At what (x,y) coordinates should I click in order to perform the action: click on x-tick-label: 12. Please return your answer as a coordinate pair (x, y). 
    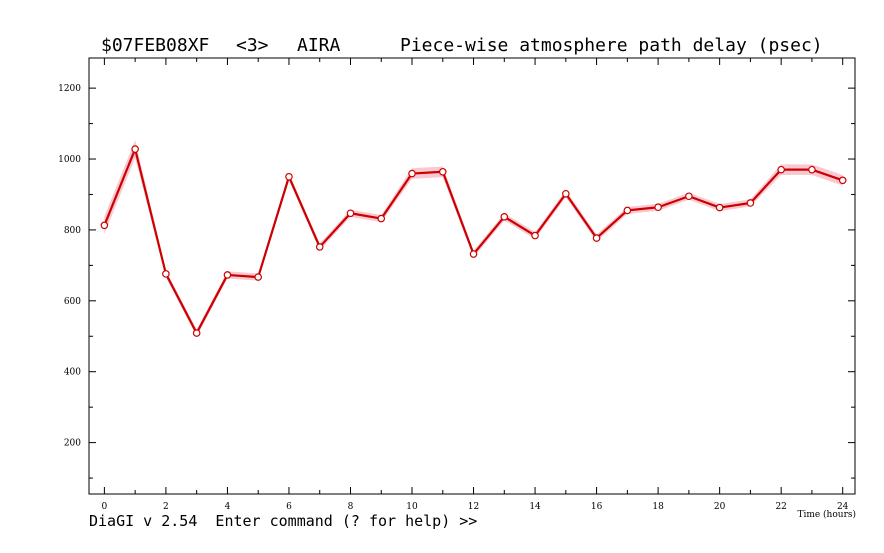
    Looking at the image, I should click on (473, 507).